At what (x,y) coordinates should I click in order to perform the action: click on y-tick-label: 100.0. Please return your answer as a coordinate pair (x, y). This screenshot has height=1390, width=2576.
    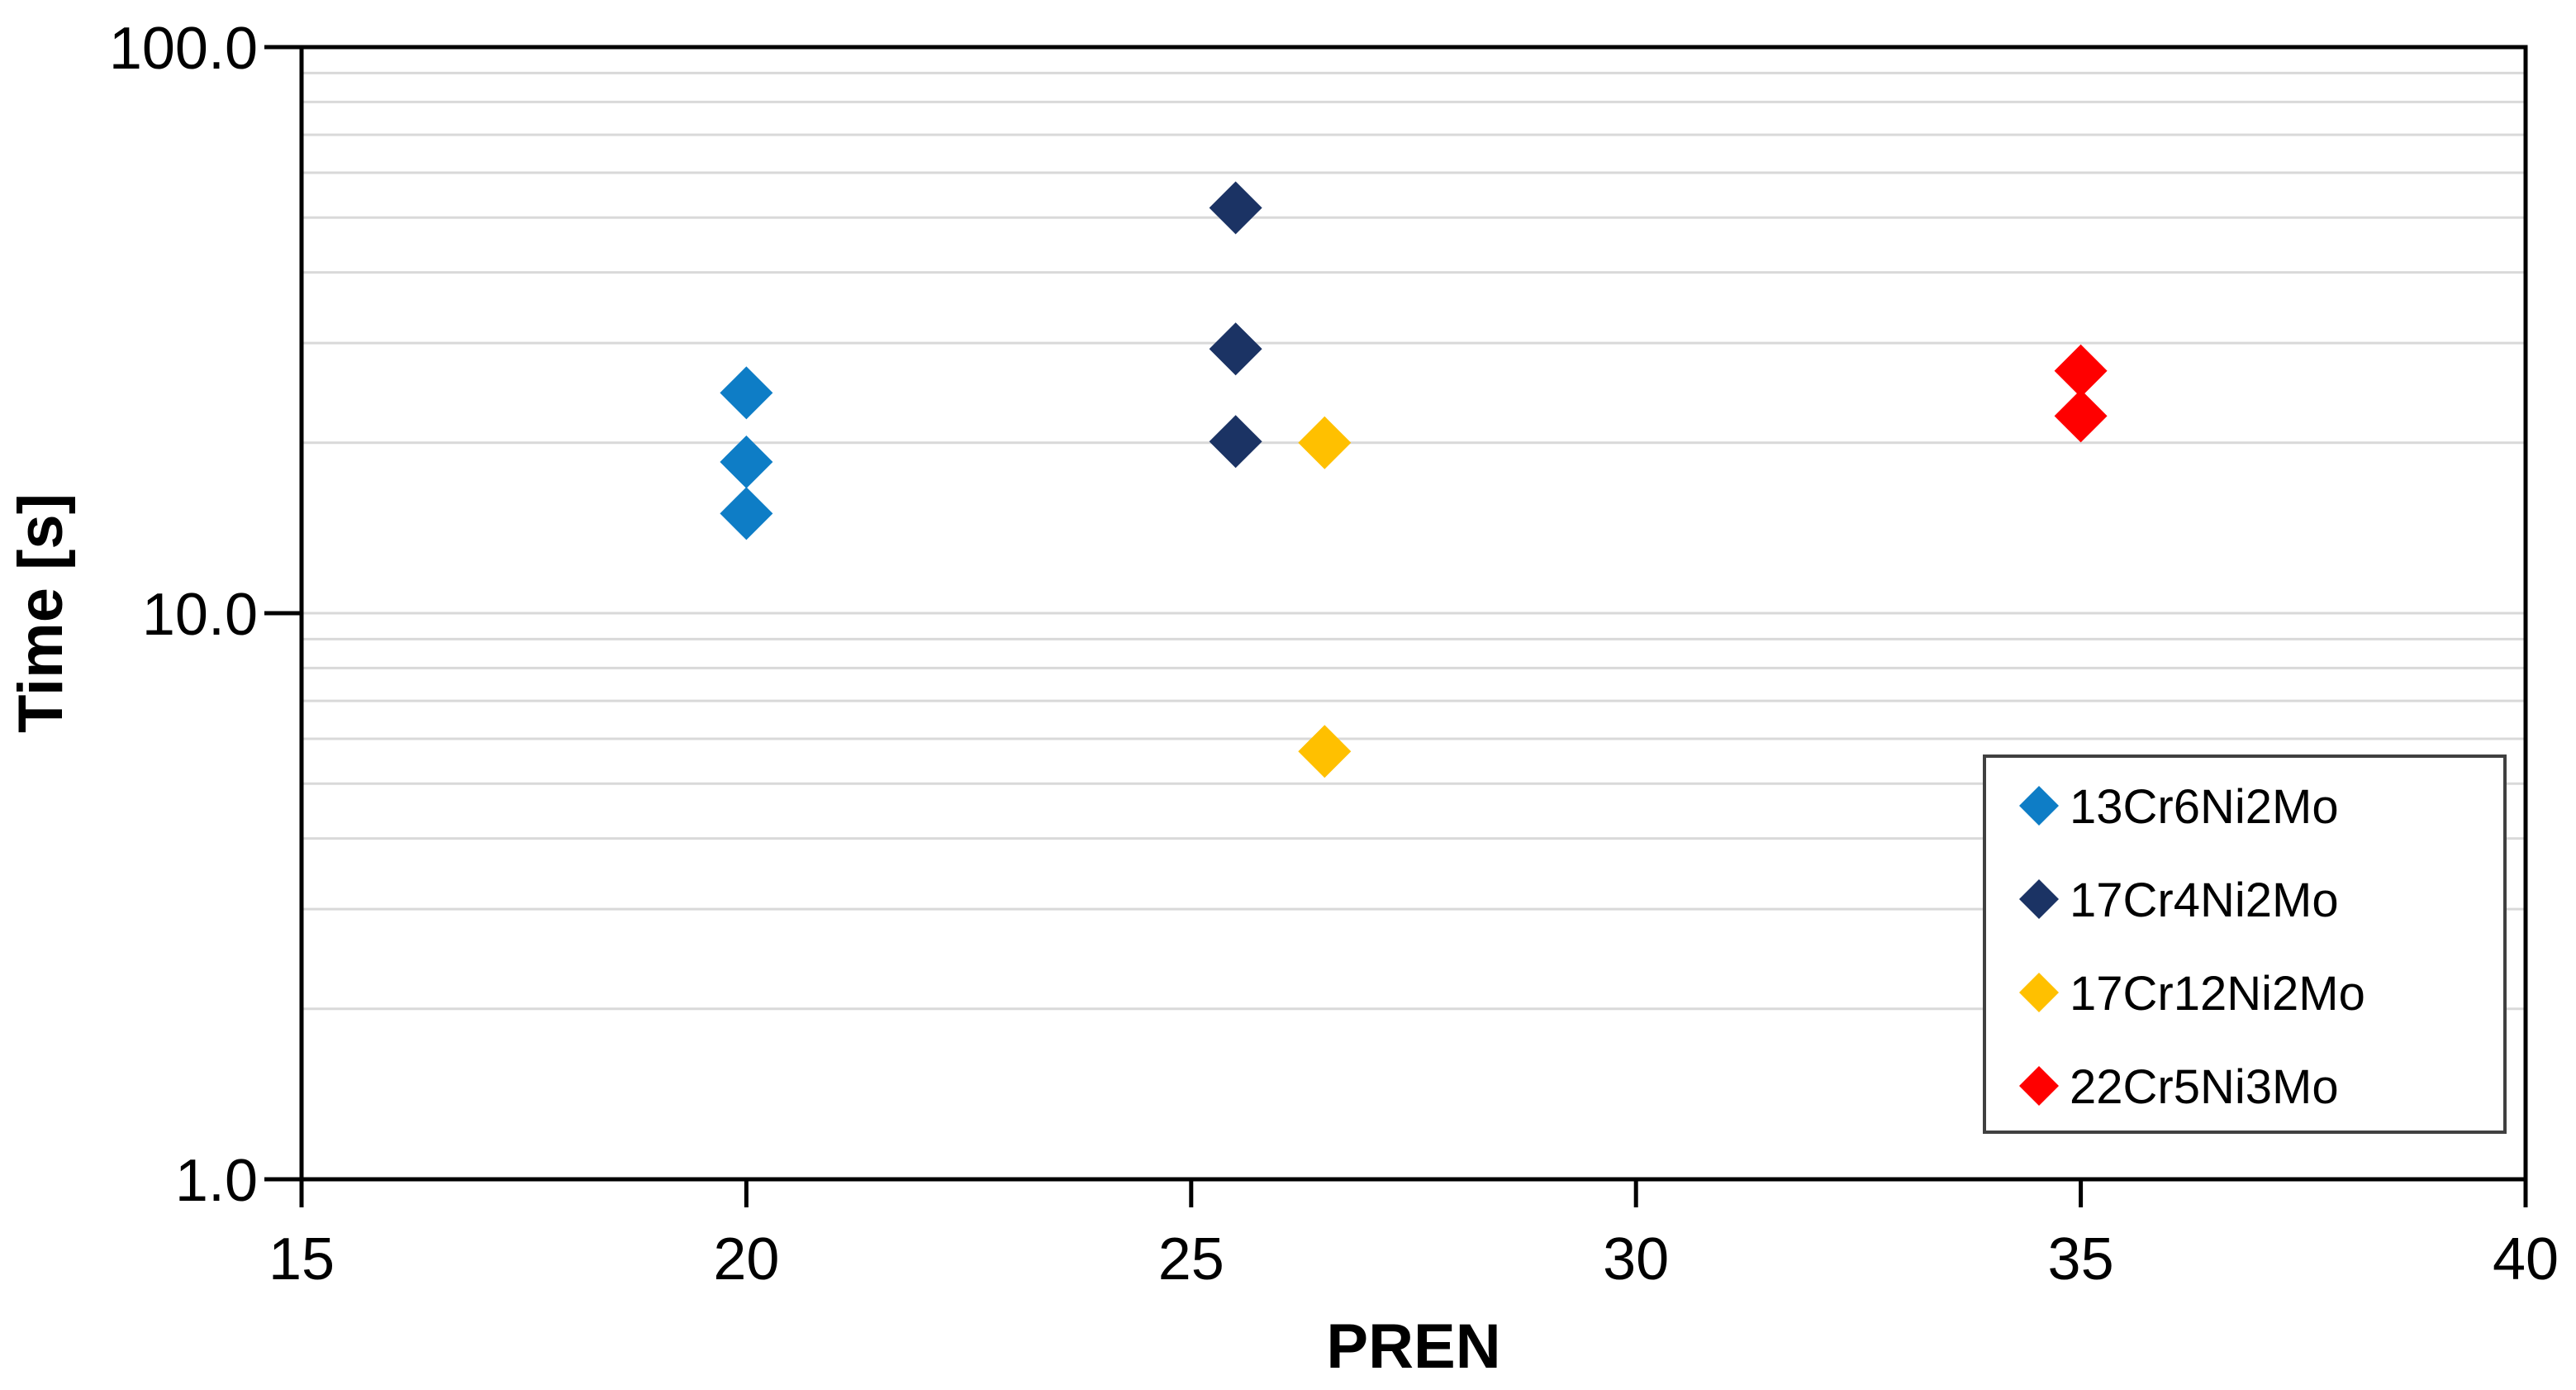
    Looking at the image, I should click on (183, 49).